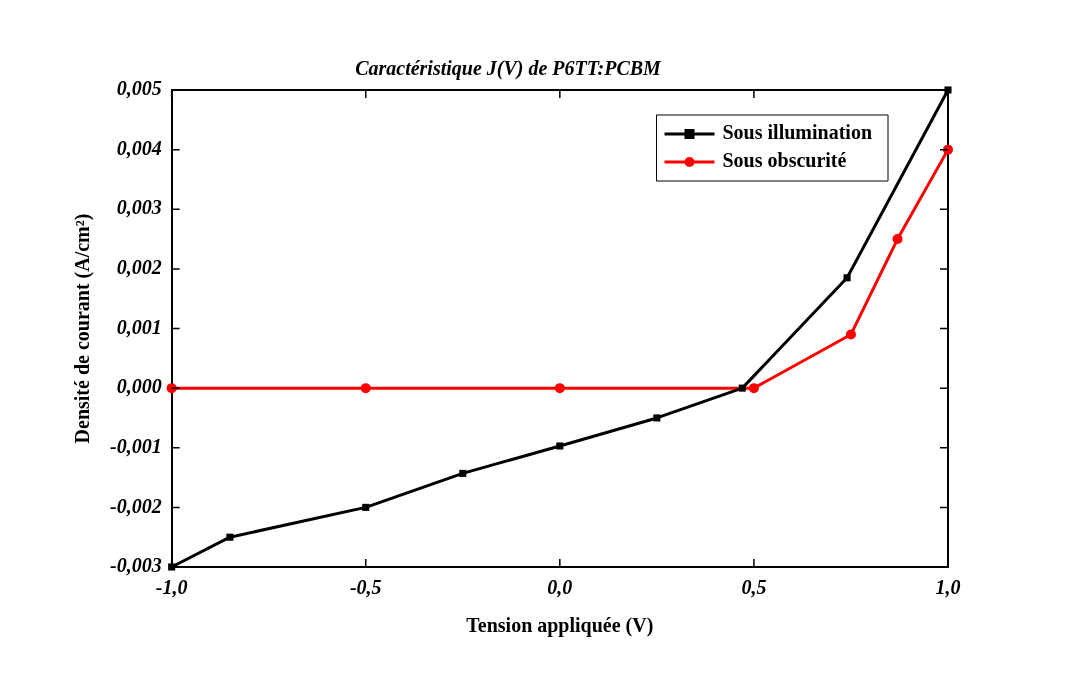 The image size is (1088, 687). Describe the element at coordinates (560, 626) in the screenshot. I see `x-axis-title: Tension appliquée (V)` at that location.